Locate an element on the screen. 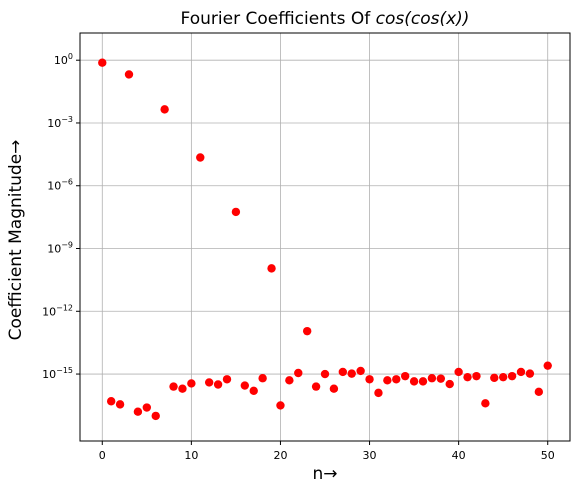 This screenshot has height=497, width=576. y-tick-label: 10⁻¹⁵ is located at coordinates (57, 373).